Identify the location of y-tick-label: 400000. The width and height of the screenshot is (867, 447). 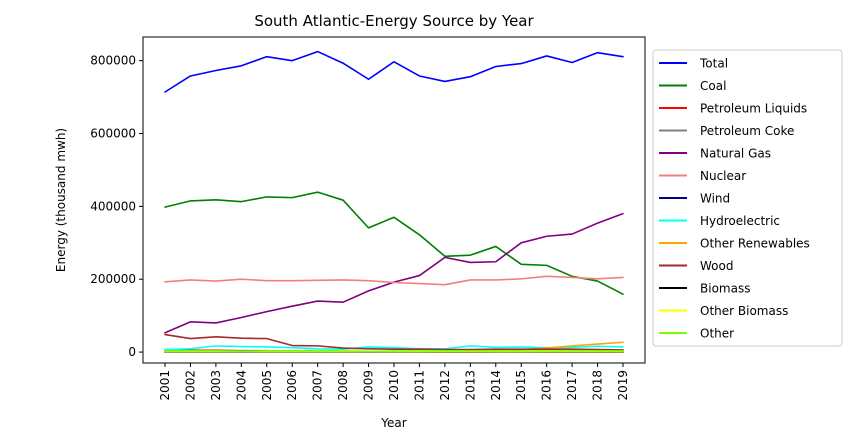
(113, 206).